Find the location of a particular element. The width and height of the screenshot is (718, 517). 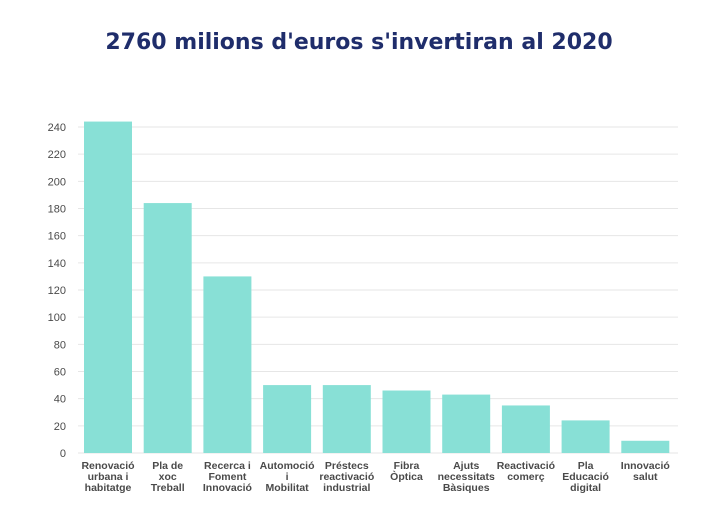

y-tick-label: 40 is located at coordinates (60, 400).